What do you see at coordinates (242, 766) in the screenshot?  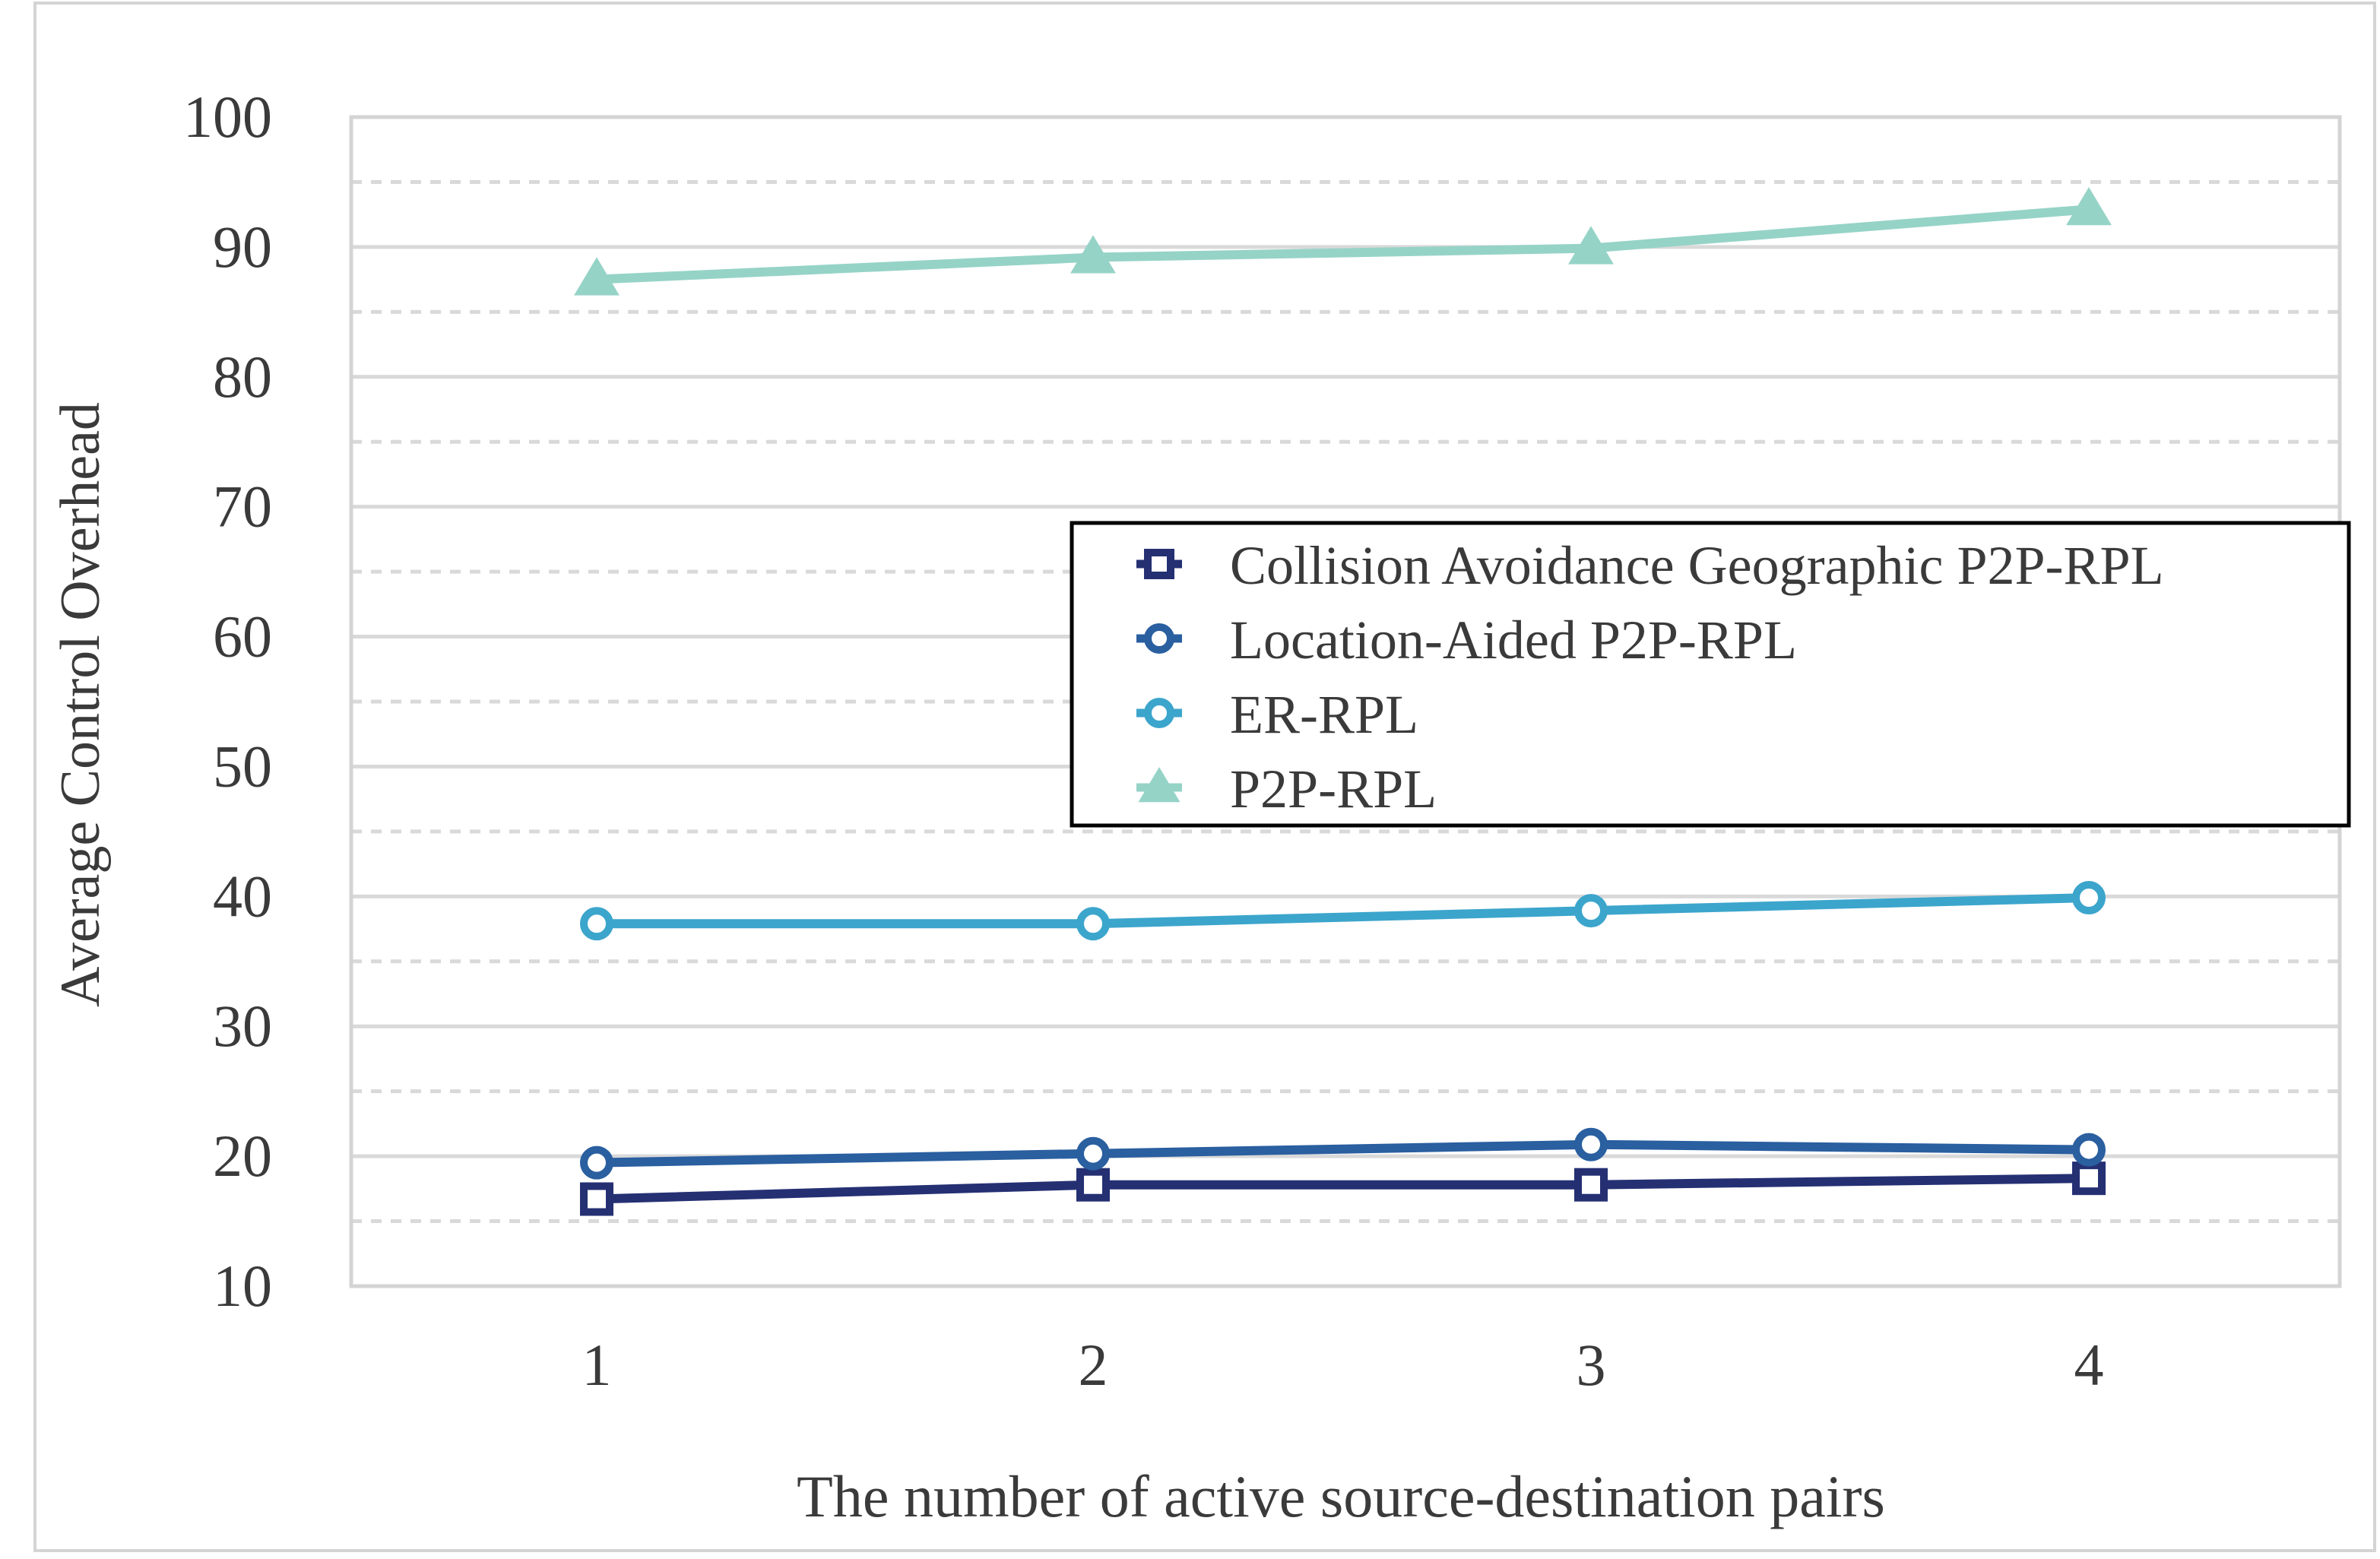 I see `y-tick-label: 50` at bounding box center [242, 766].